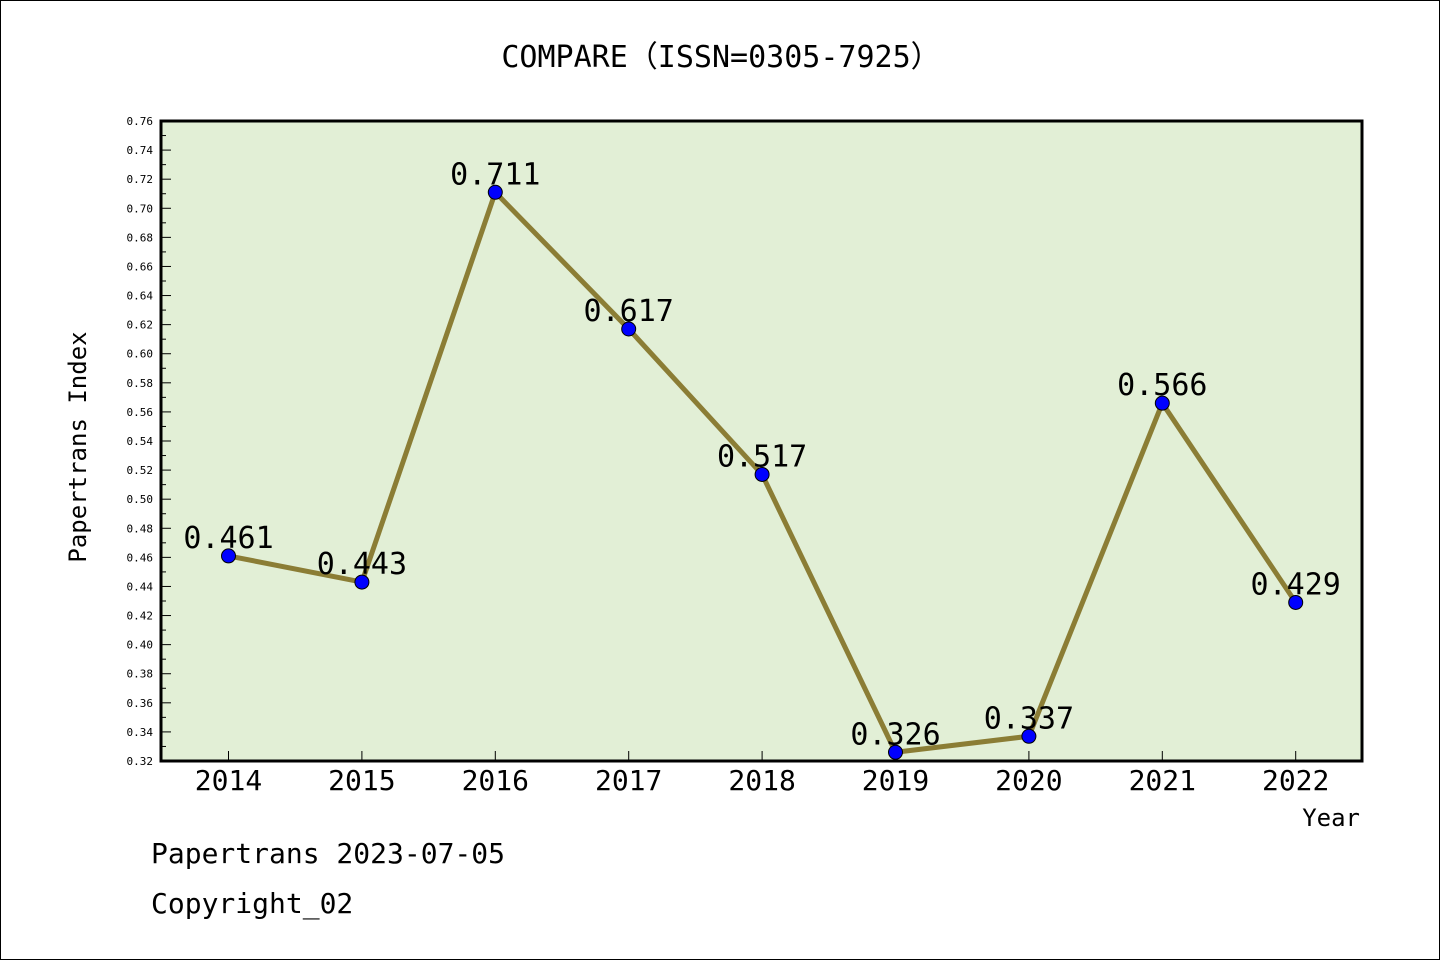 The image size is (1440, 961). What do you see at coordinates (140, 237) in the screenshot?
I see `y-tick-label: 0.68` at bounding box center [140, 237].